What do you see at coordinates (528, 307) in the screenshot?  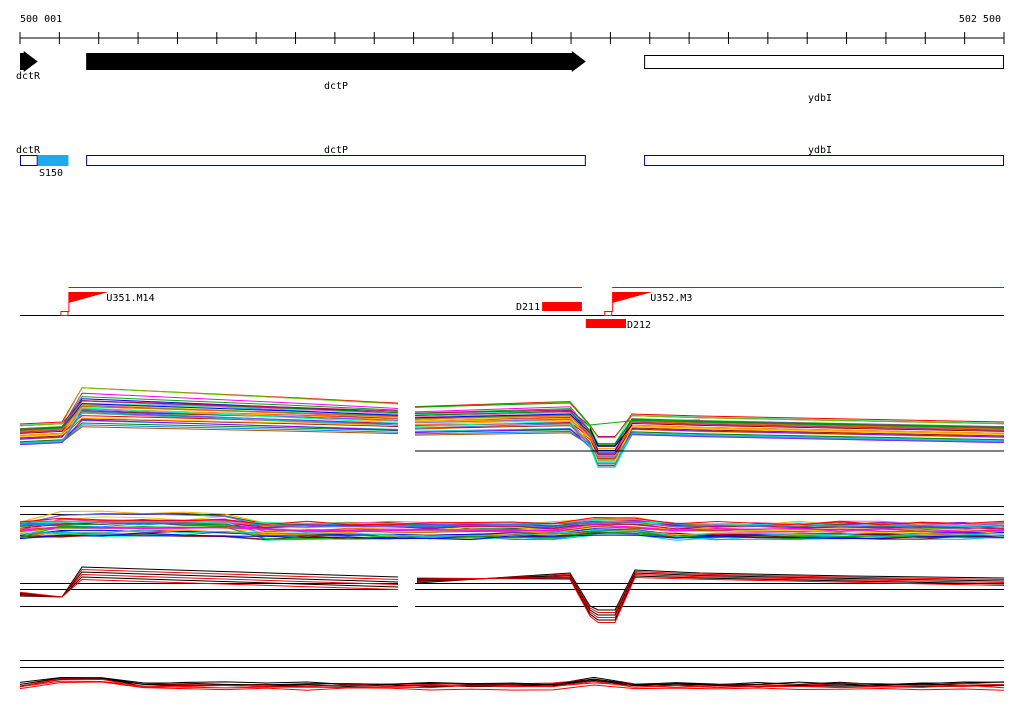 I see `feature-label-D211: D211` at bounding box center [528, 307].